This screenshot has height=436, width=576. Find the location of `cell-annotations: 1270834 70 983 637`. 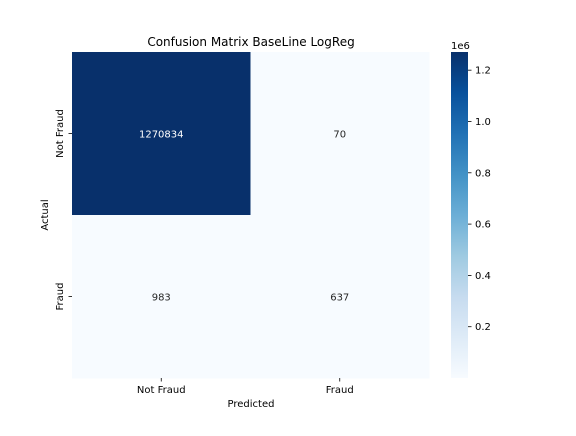

cell-annotations: 1270834 70 983 637 is located at coordinates (244, 217).